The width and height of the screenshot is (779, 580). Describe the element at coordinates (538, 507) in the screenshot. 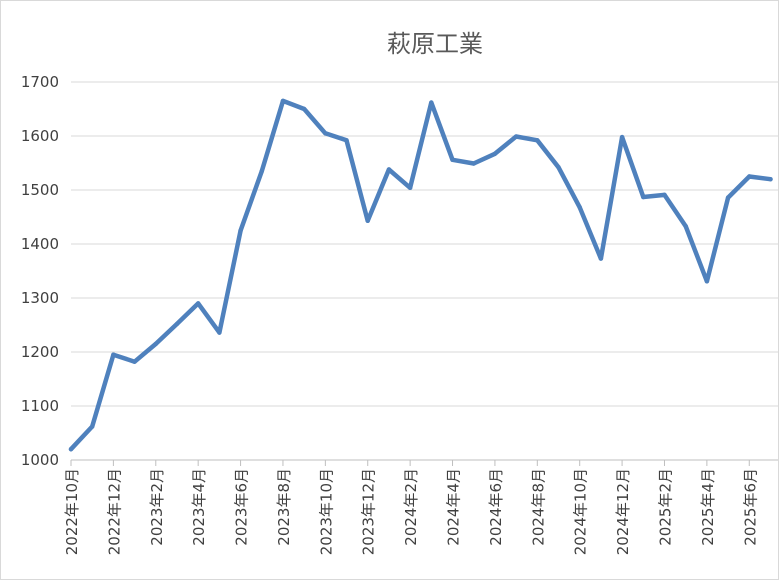

I see `x-tick-label: 2024年8月` at that location.